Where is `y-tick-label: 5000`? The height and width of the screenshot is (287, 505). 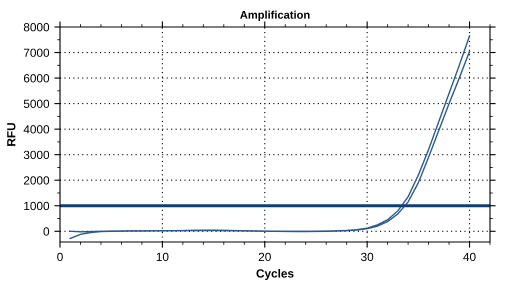 y-tick-label: 5000 is located at coordinates (37, 104).